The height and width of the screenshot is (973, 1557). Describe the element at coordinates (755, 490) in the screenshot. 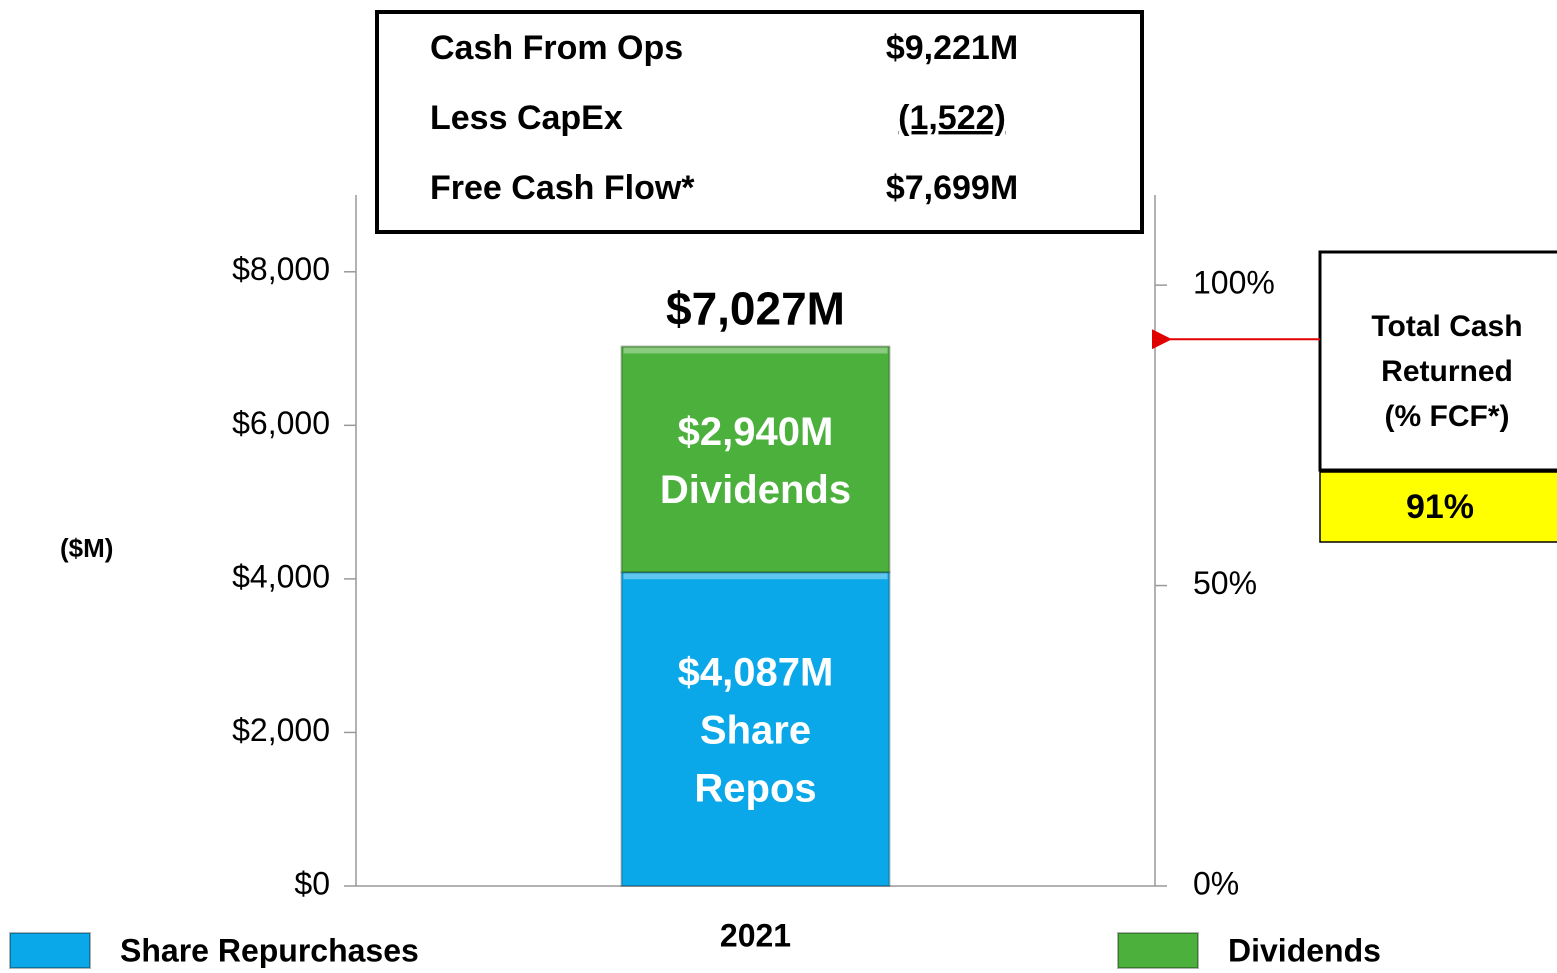

I see `segment-text: Dividends` at that location.